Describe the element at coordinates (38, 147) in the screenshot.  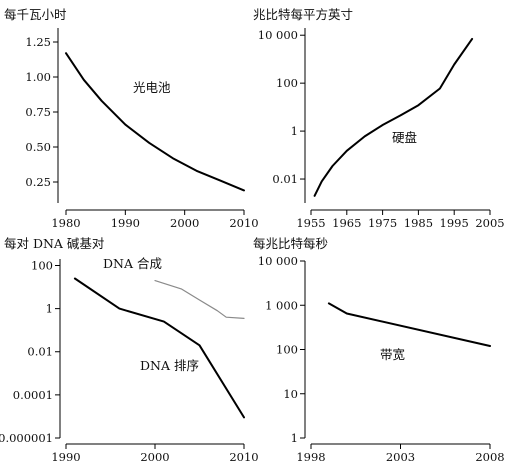
I see `y-tick-label: 0.50` at that location.